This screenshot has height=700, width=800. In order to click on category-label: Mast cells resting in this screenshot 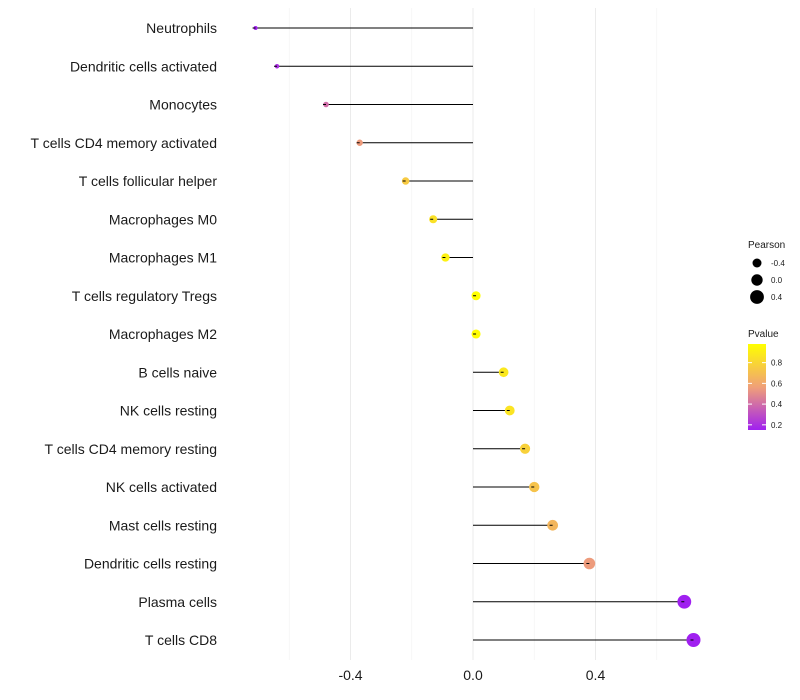, I will do `click(163, 525)`.